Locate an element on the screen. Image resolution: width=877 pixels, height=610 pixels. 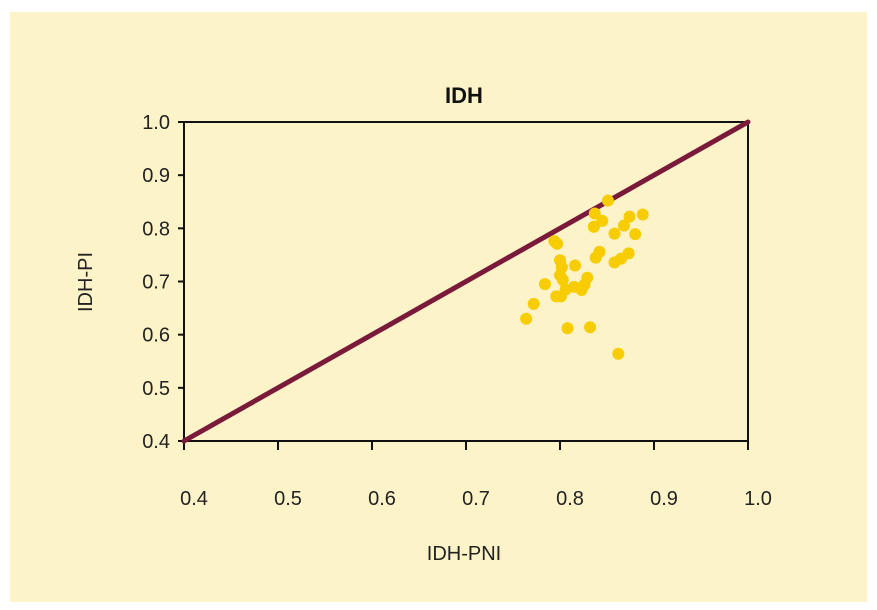
x-axis-label: IDH-PNI is located at coordinates (464, 554).